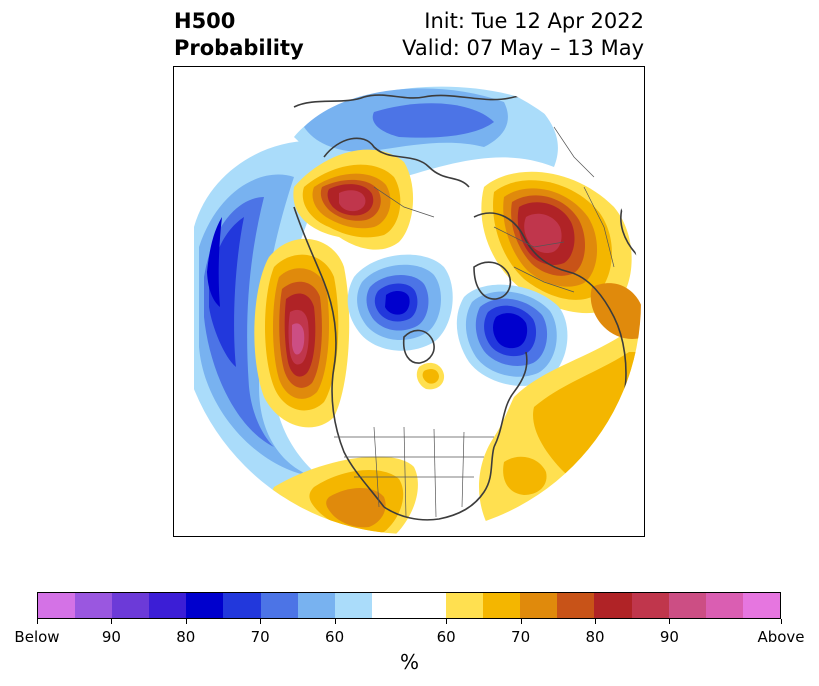 The height and width of the screenshot is (686, 819). What do you see at coordinates (523, 48) in the screenshot?
I see `valid-range: Valid: 07 May – 13 May` at bounding box center [523, 48].